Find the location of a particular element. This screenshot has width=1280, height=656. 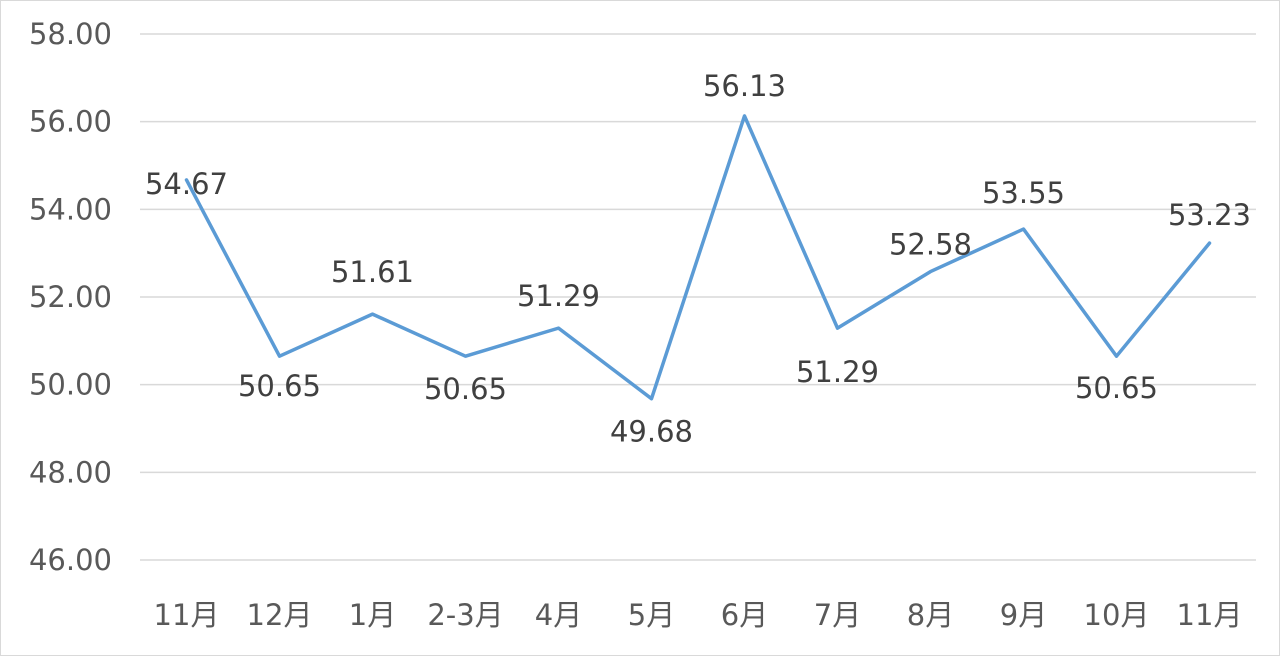

data-label: 56.13 is located at coordinates (744, 86).